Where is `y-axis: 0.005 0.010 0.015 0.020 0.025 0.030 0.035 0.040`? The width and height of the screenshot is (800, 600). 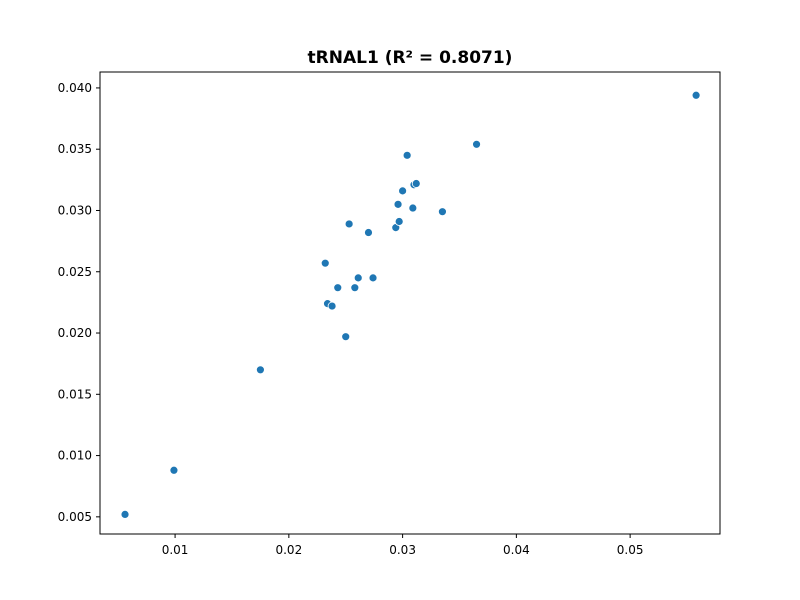
y-axis: 0.005 0.010 0.015 0.020 0.025 0.030 0.035 0.040 is located at coordinates (79, 302).